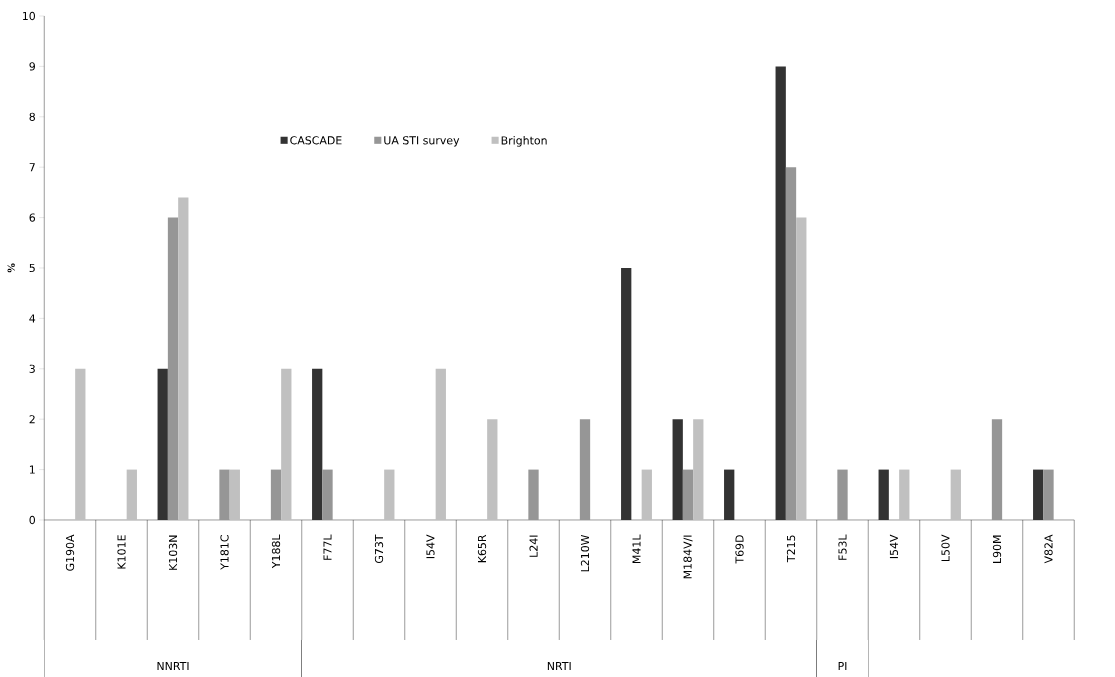  I want to click on x-tick-label: G190A, so click(70, 552).